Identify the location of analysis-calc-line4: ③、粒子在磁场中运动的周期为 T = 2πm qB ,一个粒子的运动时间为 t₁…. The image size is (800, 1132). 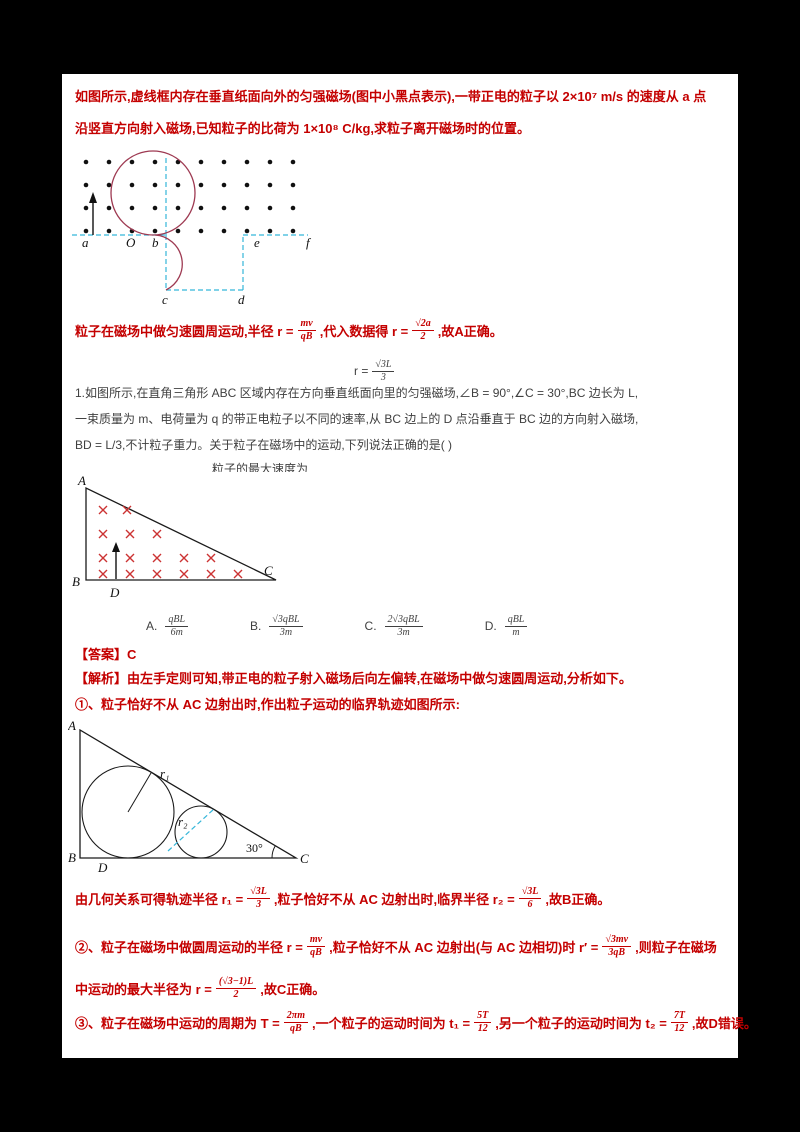
(416, 1022).